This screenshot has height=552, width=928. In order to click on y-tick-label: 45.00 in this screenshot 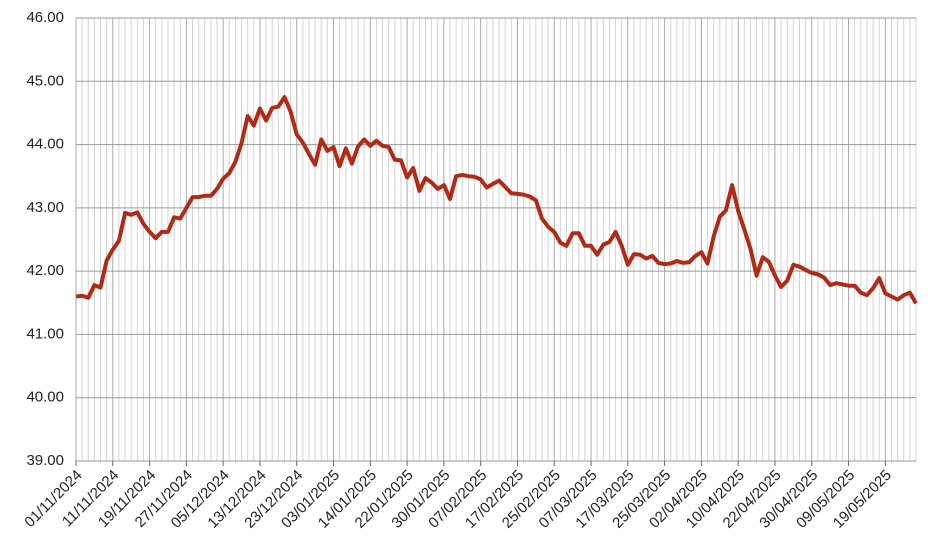, I will do `click(45, 80)`.